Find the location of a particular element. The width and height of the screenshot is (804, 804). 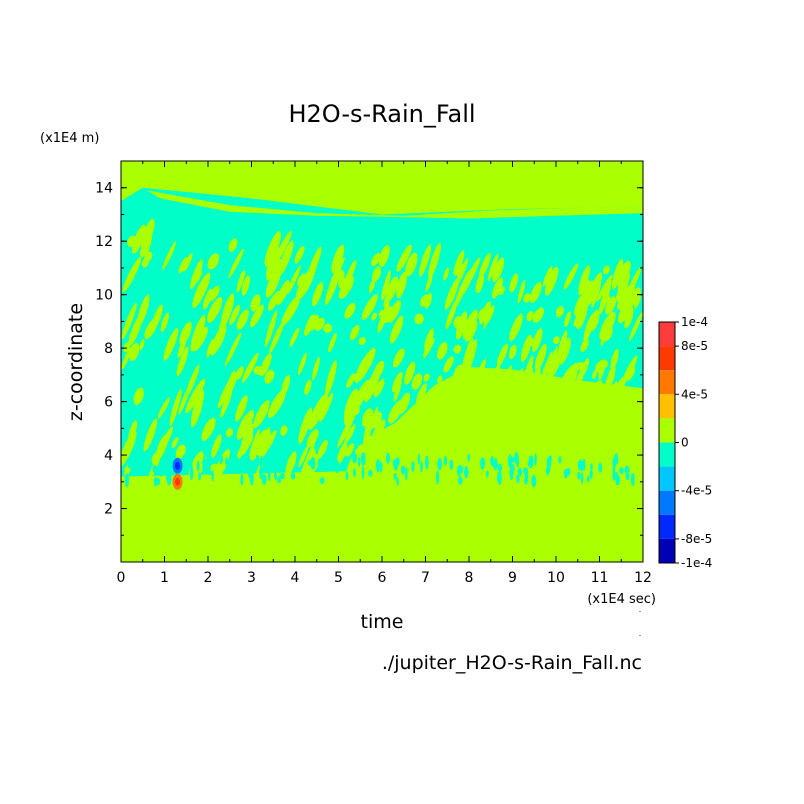

colorbar-bin is located at coordinates (667, 430).